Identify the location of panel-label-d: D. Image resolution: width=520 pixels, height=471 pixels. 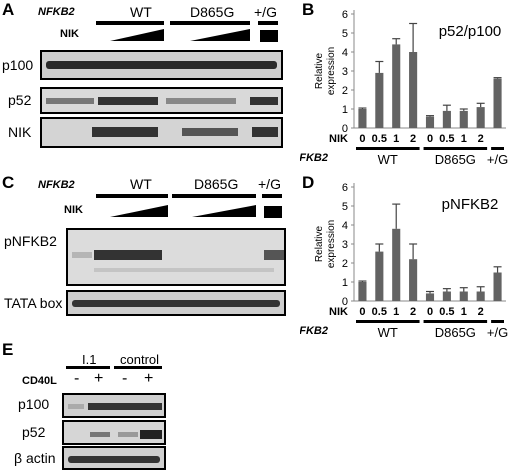
(308, 182).